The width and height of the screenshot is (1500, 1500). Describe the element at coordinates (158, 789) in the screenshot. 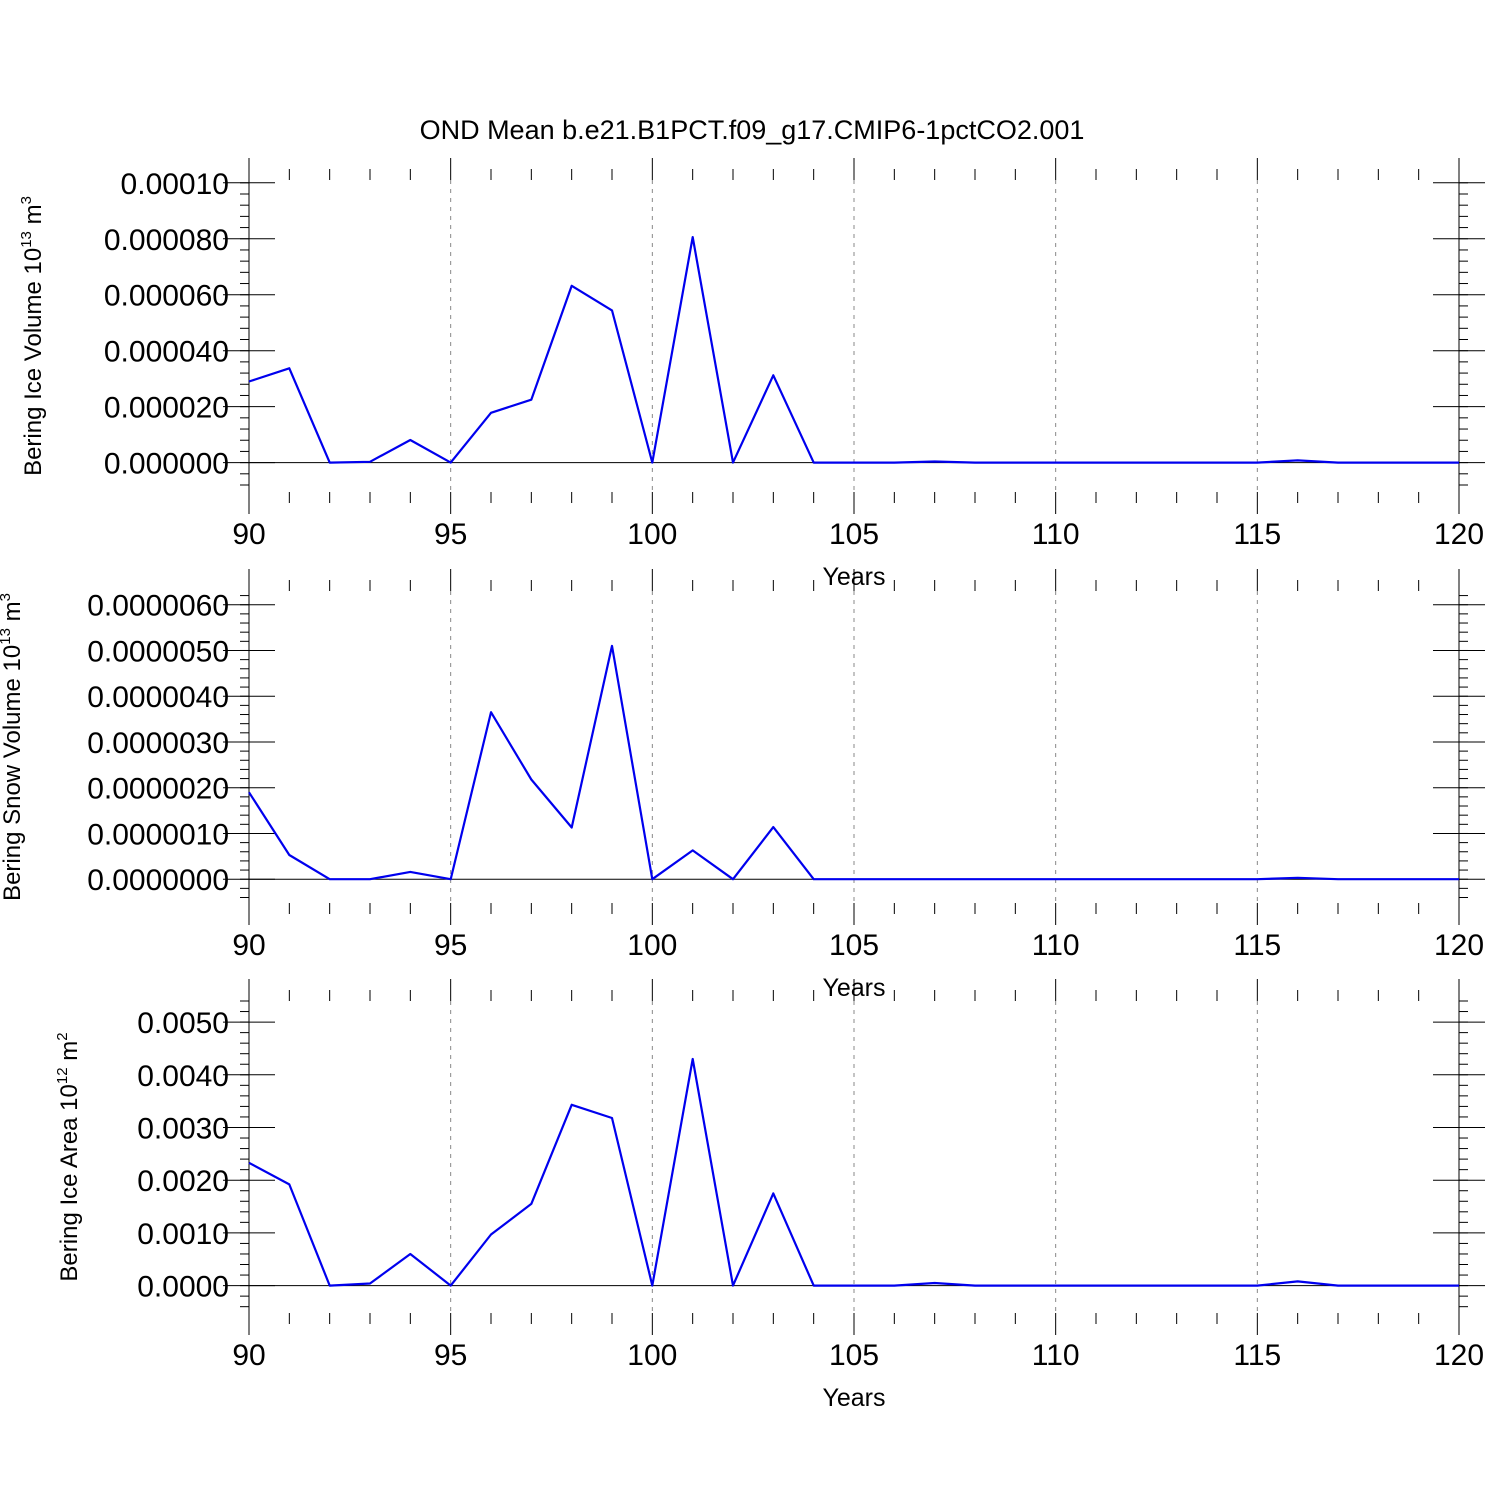

I see `y-tick-label: 0.0000020` at that location.